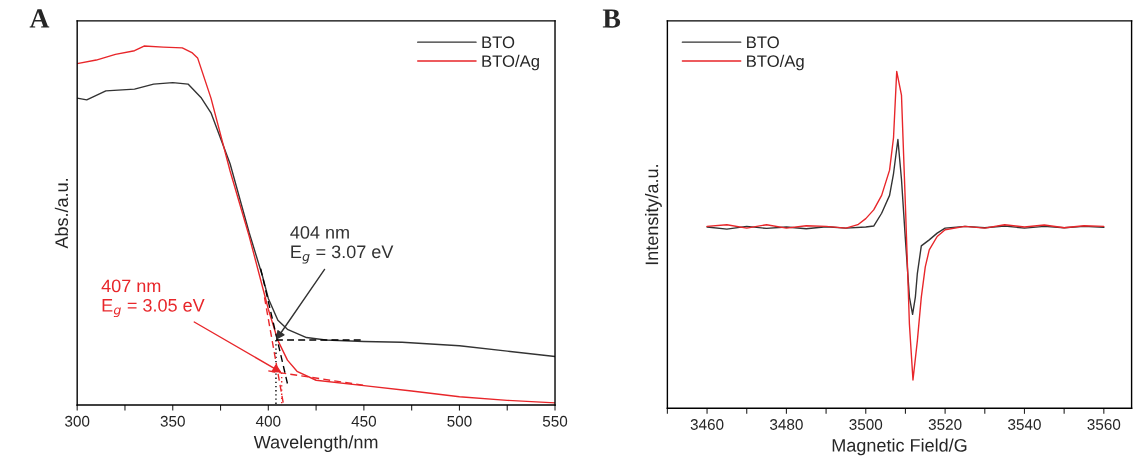  Describe the element at coordinates (555, 421) in the screenshot. I see `x-tick-label: 550` at that location.